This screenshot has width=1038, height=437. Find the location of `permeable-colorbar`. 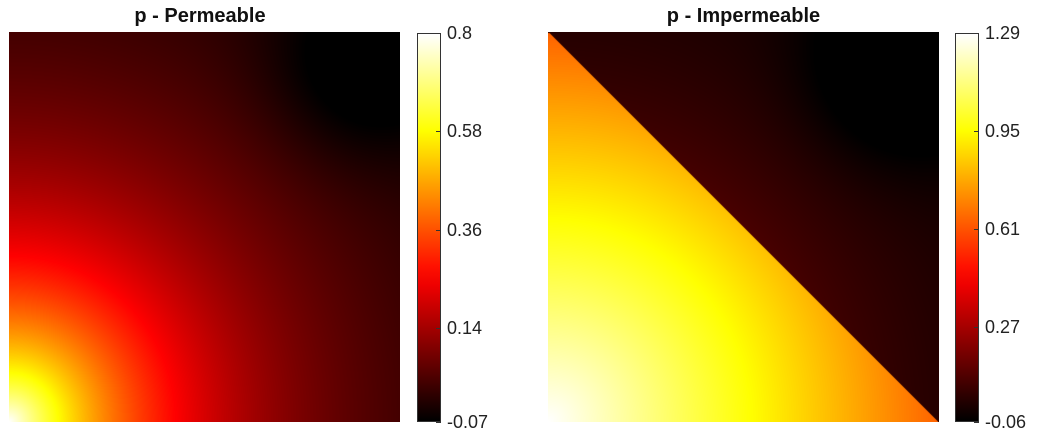

permeable-colorbar is located at coordinates (429, 227).